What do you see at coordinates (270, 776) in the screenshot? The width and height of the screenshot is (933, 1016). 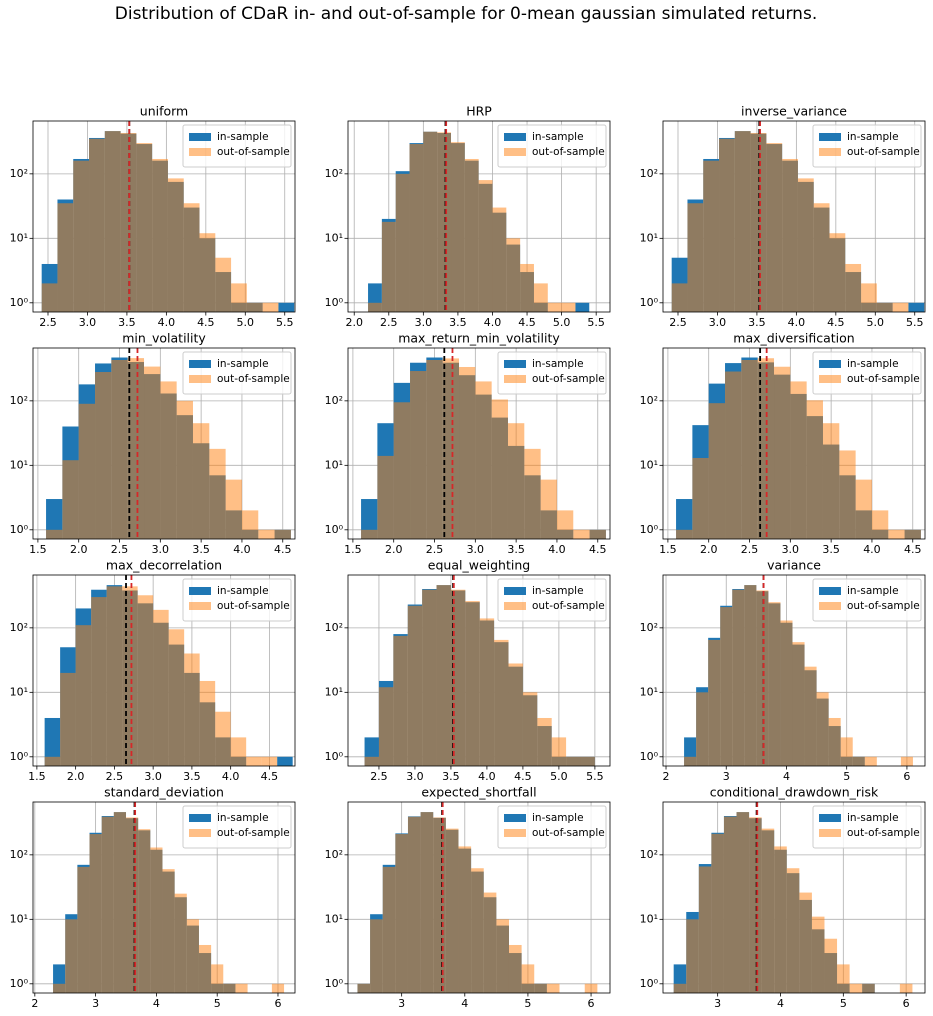 I see `x-tick-label: 4.5` at bounding box center [270, 776].